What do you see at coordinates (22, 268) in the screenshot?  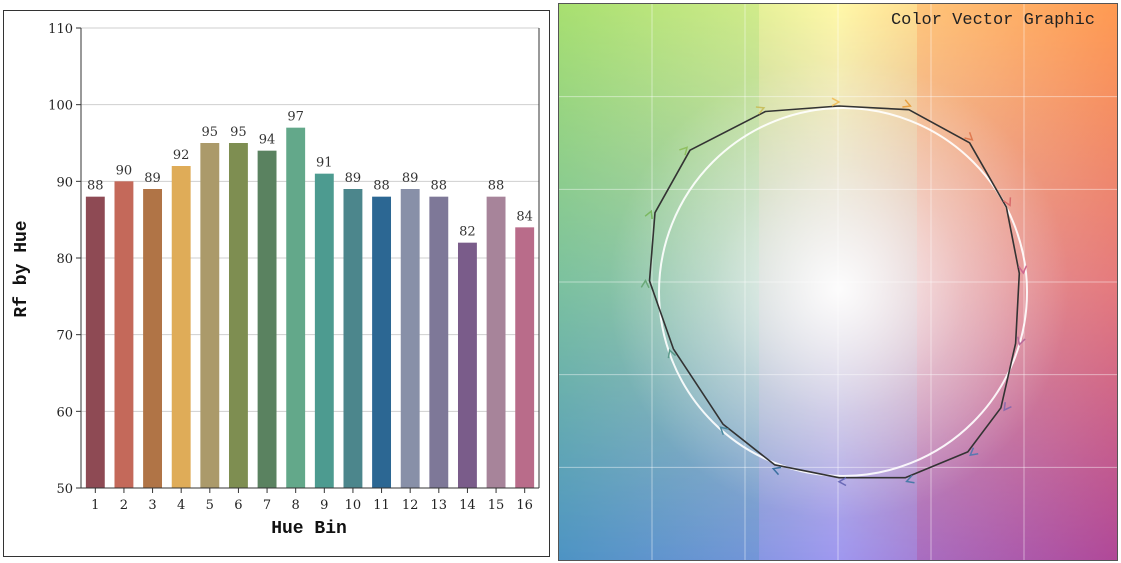 I see `y-axis-label: Rf by Hue` at bounding box center [22, 268].